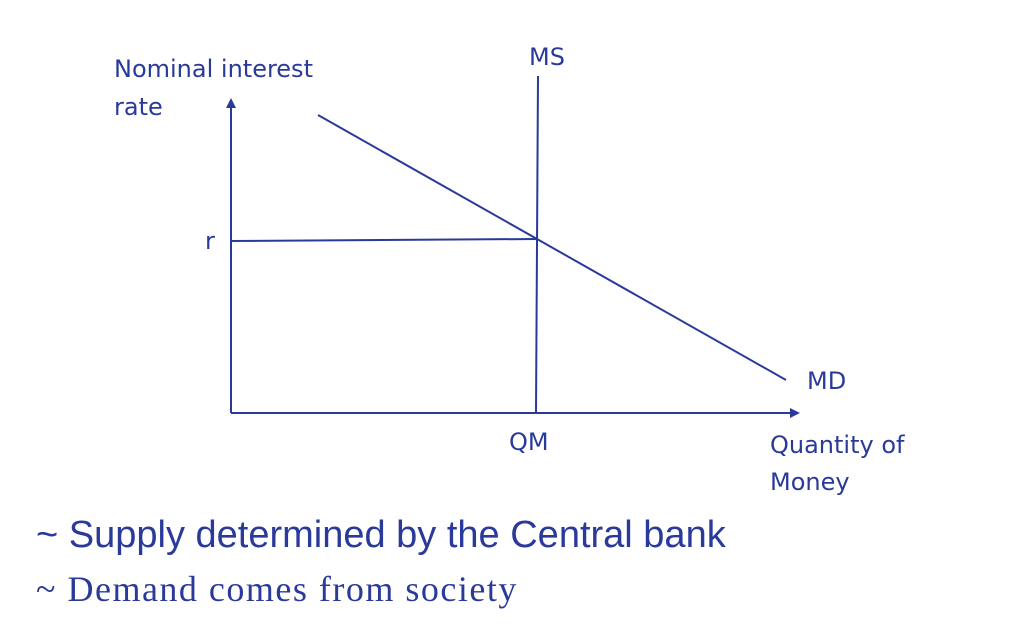 This screenshot has width=1029, height=624. I want to click on rate-tick-label: r, so click(210, 241).